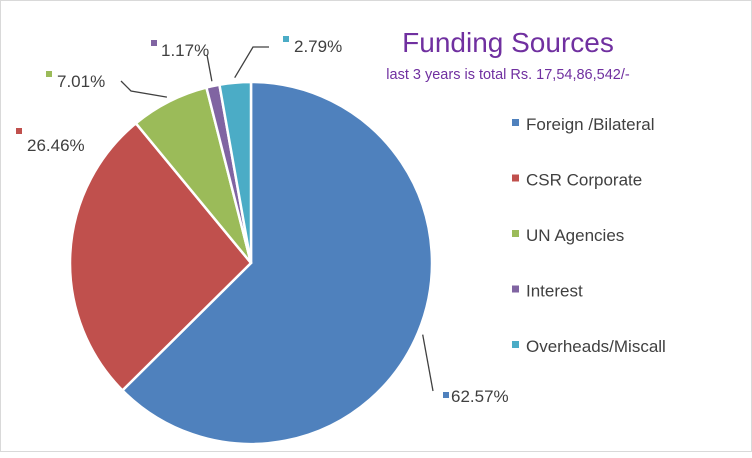  Describe the element at coordinates (235, 172) in the screenshot. I see `pie-slice-overheads-miscall` at that location.